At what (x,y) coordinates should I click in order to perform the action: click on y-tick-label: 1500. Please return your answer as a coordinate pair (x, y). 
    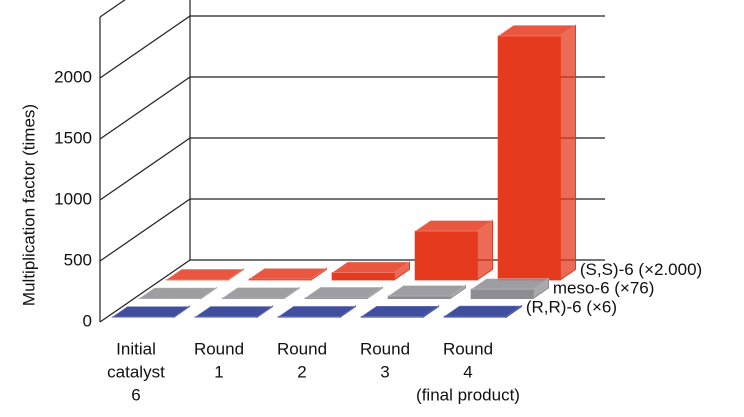
    Looking at the image, I should click on (73, 137).